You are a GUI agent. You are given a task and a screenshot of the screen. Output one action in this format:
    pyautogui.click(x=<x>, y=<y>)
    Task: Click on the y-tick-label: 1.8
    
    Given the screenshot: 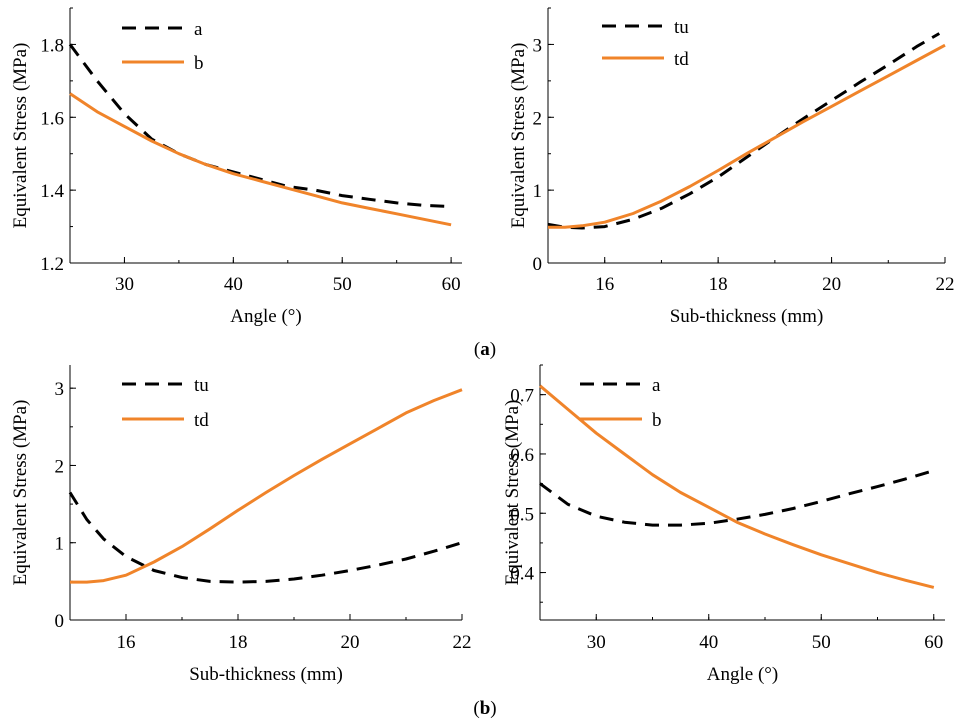 What is the action you would take?
    pyautogui.click(x=52, y=45)
    